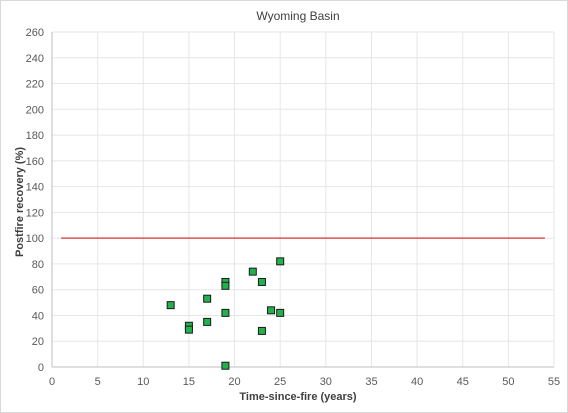 This screenshot has height=413, width=568. I want to click on x-tick-label: 25, so click(280, 382).